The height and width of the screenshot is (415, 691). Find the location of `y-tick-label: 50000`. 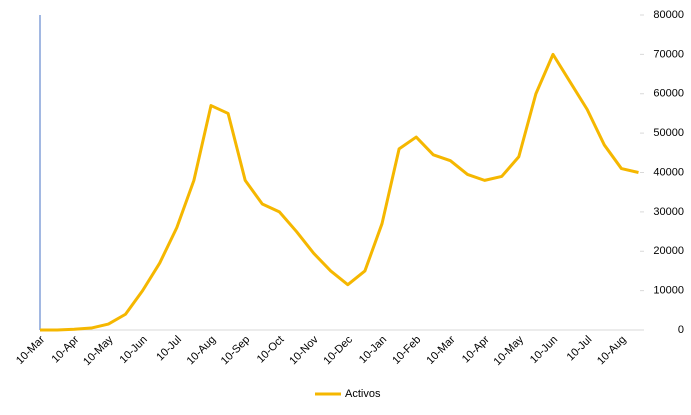

y-tick-label: 50000 is located at coordinates (668, 133).